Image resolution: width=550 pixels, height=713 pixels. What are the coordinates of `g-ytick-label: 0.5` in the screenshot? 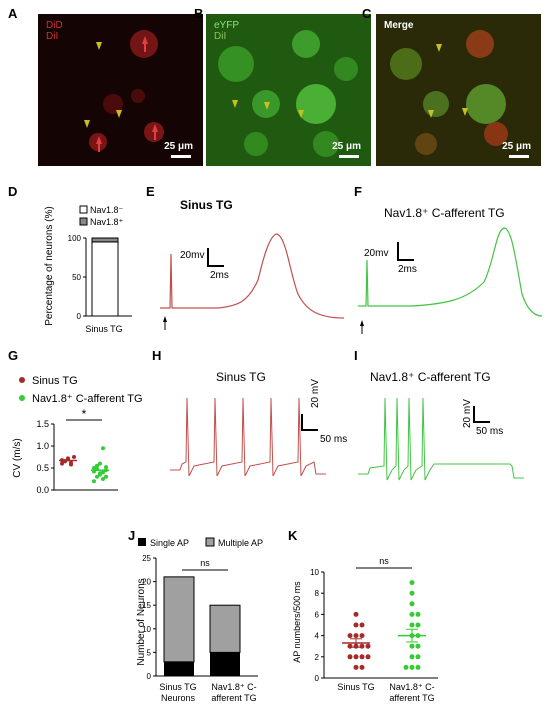 It's located at (42, 468).